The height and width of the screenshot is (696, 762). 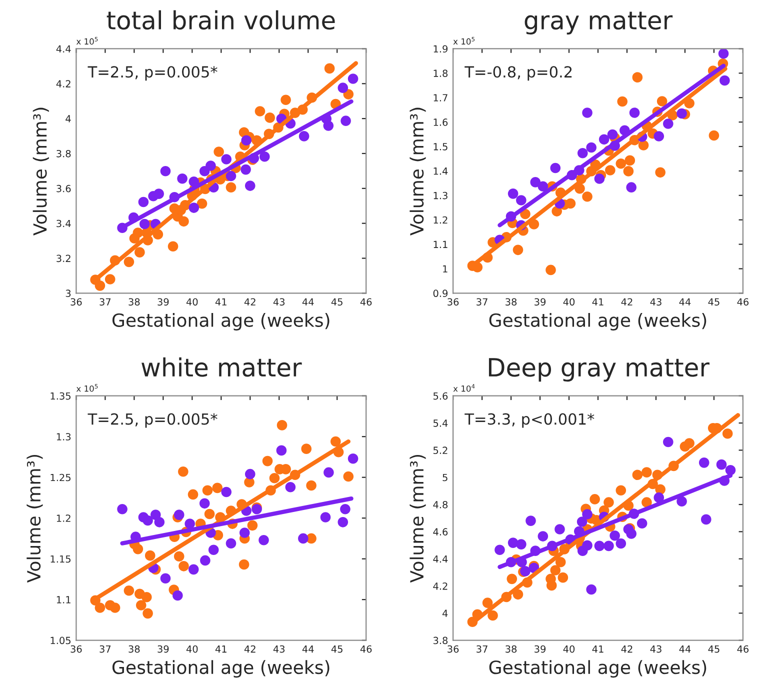 I want to click on y-tick-label: 4.8, so click(x=440, y=504).